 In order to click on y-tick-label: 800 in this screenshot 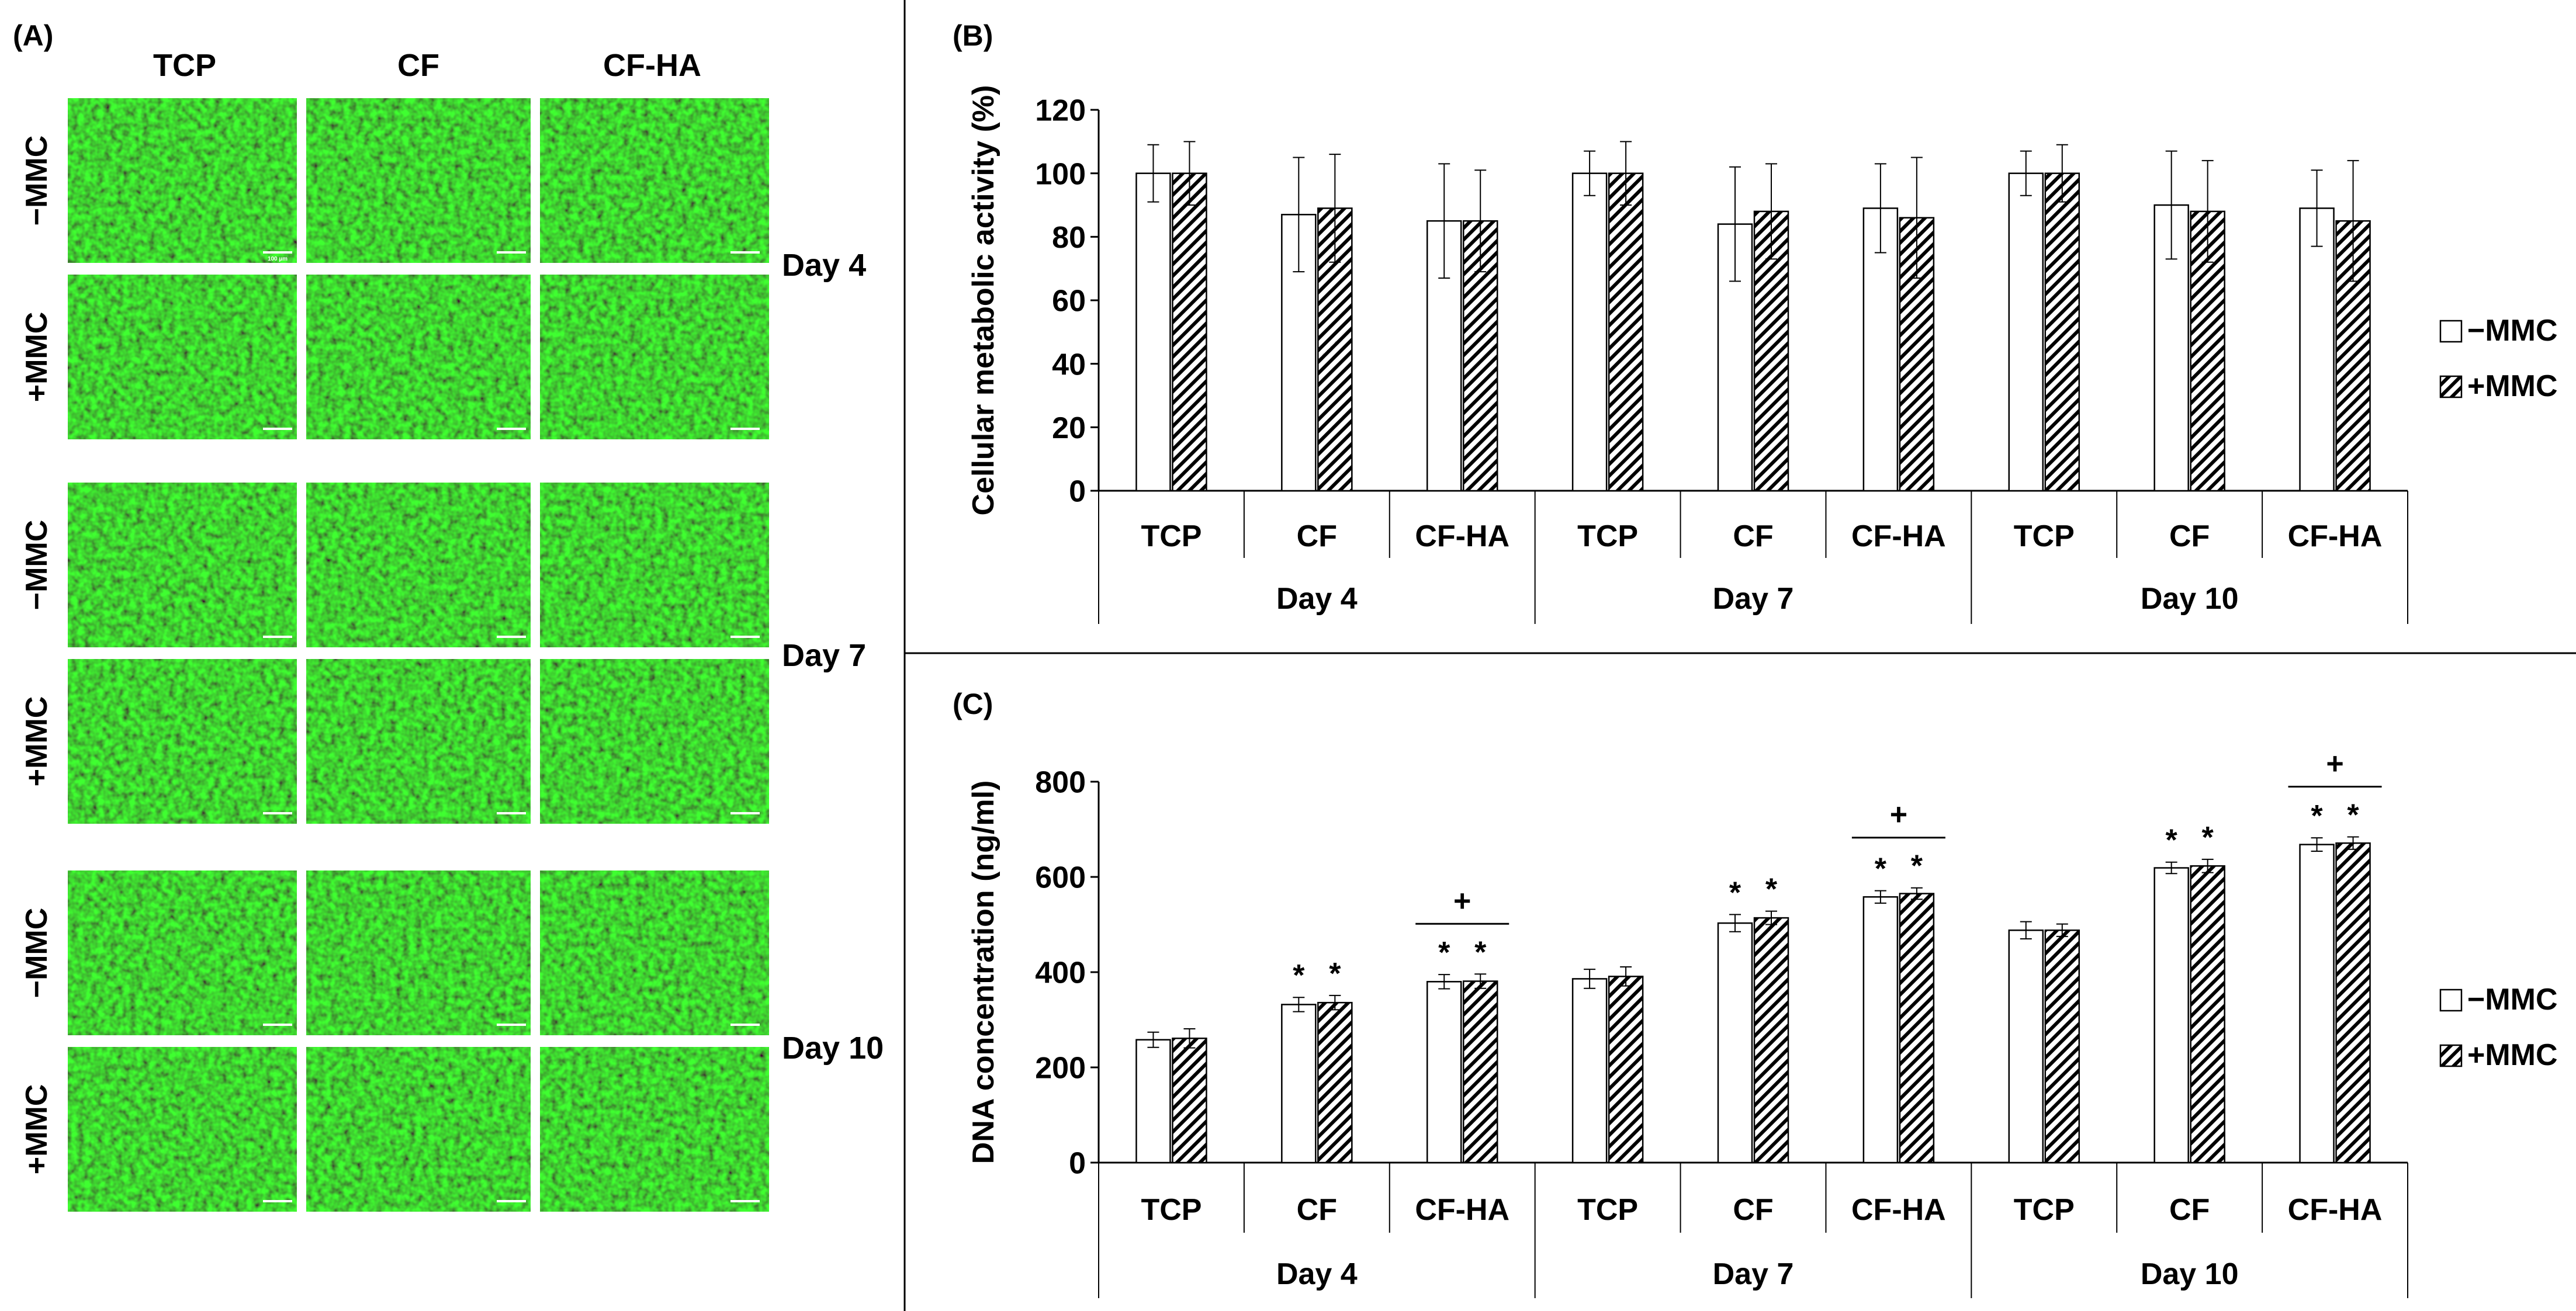, I will do `click(1061, 783)`.